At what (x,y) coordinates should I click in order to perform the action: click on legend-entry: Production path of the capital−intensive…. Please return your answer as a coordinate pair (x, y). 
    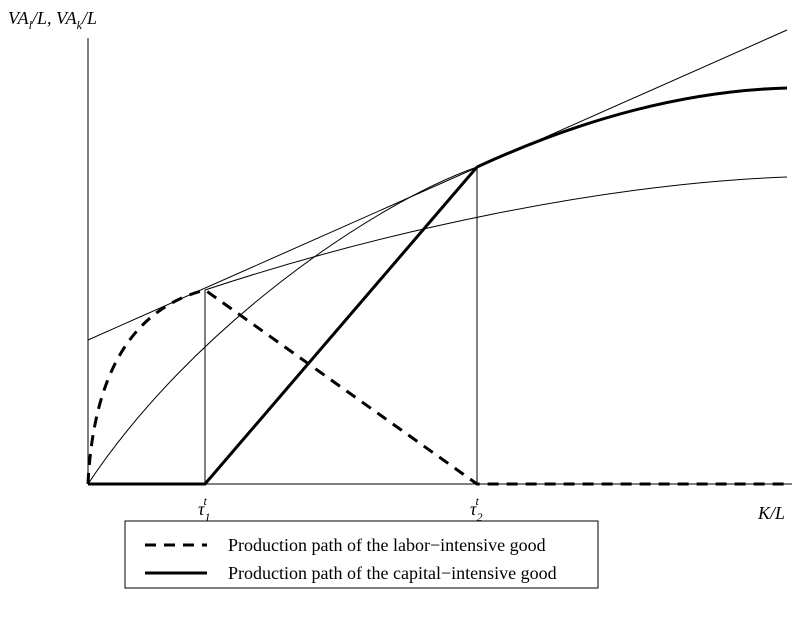
    Looking at the image, I should click on (392, 573).